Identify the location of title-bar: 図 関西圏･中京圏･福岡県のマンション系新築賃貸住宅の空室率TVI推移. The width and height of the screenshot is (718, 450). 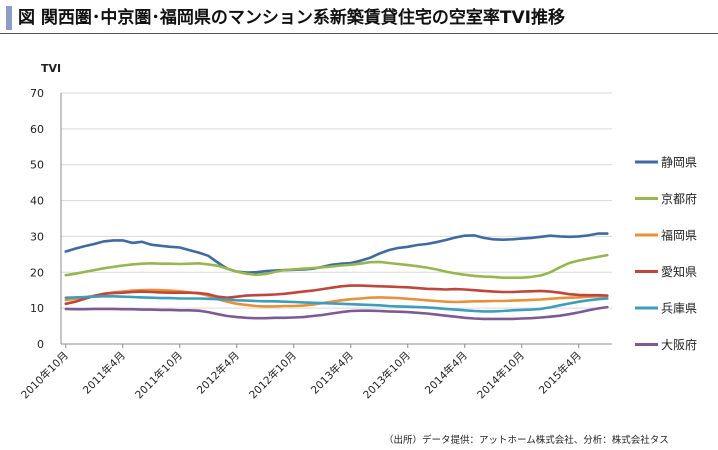
(359, 19).